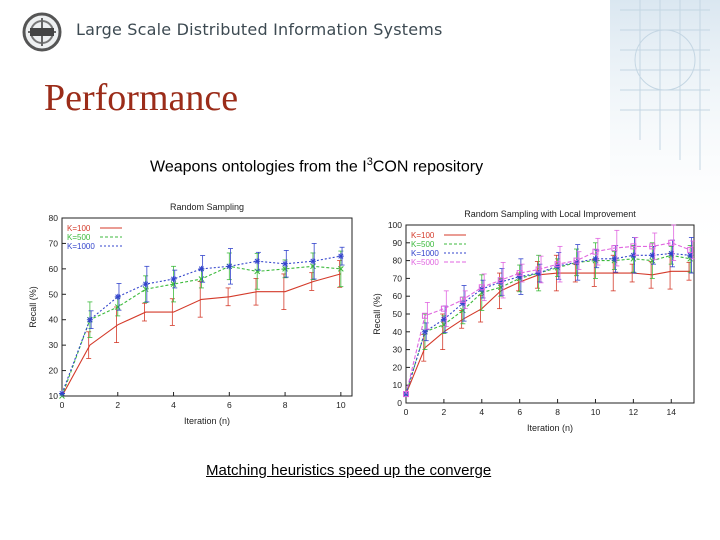 Image resolution: width=720 pixels, height=540 pixels. What do you see at coordinates (79, 228) in the screenshot?
I see `legend-label: K=100` at bounding box center [79, 228].